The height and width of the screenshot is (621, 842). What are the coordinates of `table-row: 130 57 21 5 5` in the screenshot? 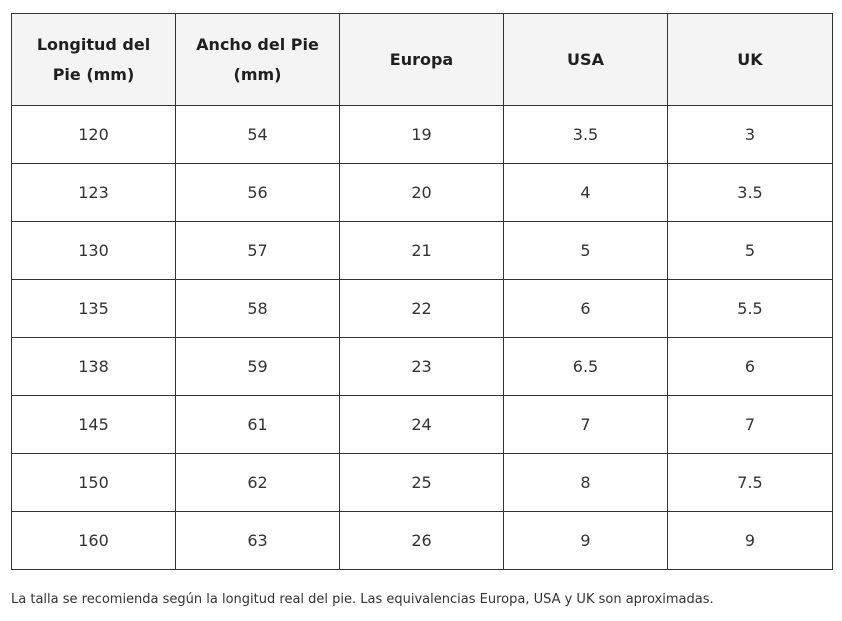 It's located at (422, 250).